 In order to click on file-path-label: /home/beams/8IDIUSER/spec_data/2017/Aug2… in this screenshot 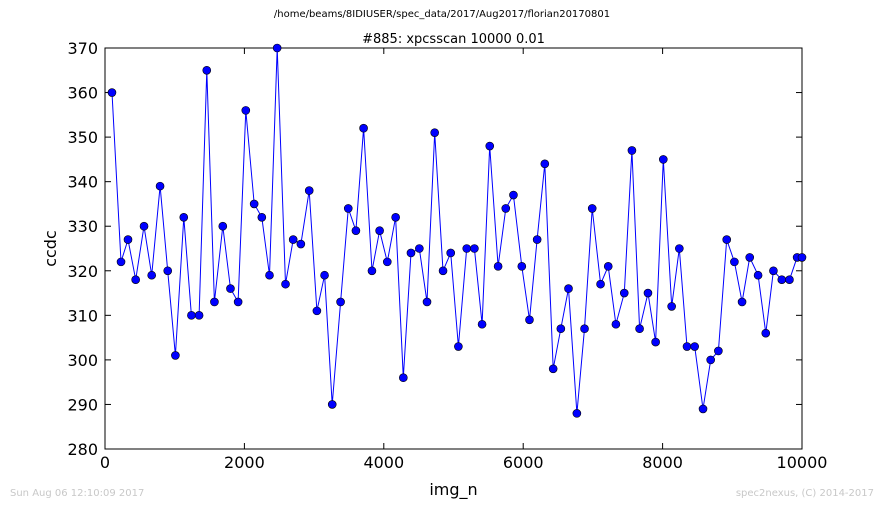, I will do `click(442, 14)`.